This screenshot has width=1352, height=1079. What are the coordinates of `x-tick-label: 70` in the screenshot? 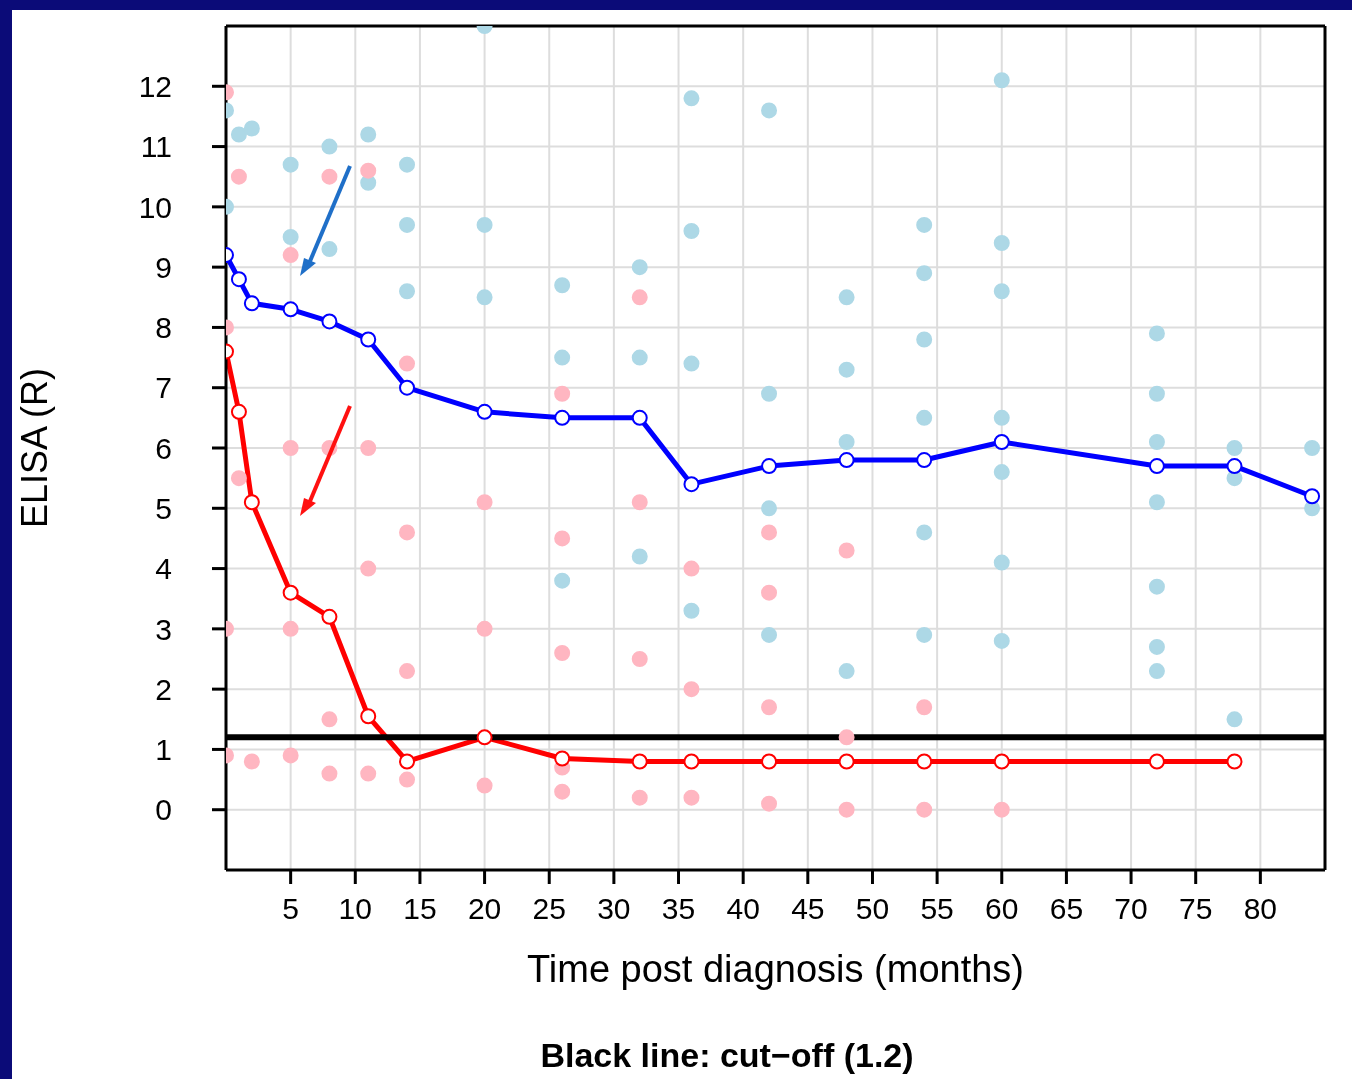 It's located at (1131, 909).